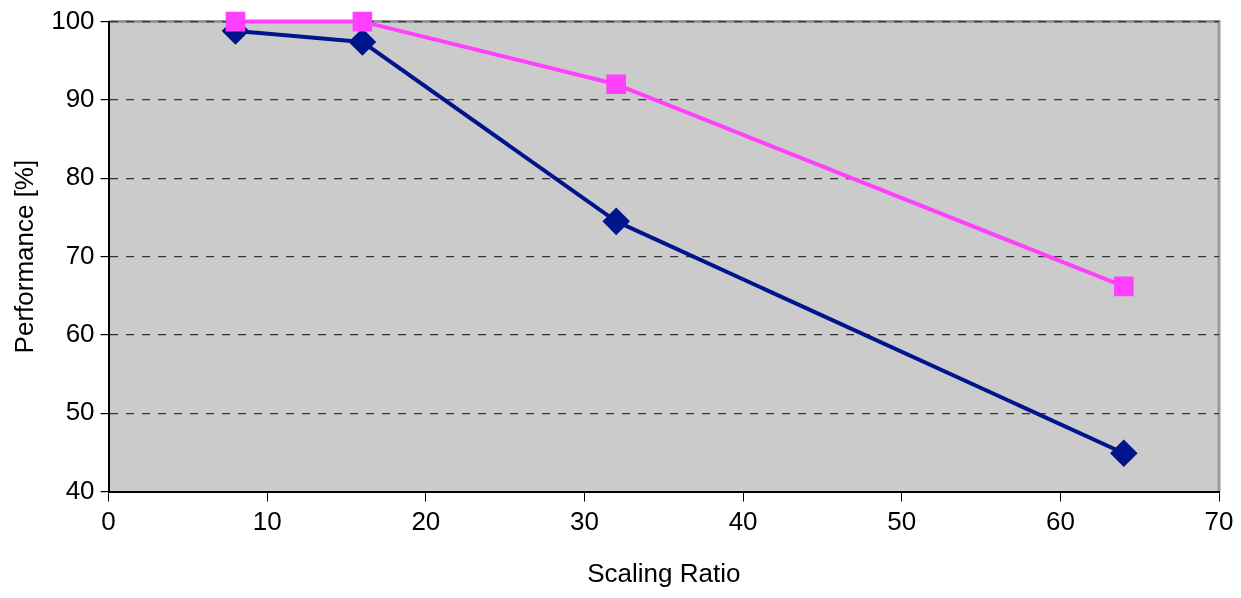 This screenshot has width=1241, height=598. I want to click on y-axis-title: Performance [%], so click(23, 256).